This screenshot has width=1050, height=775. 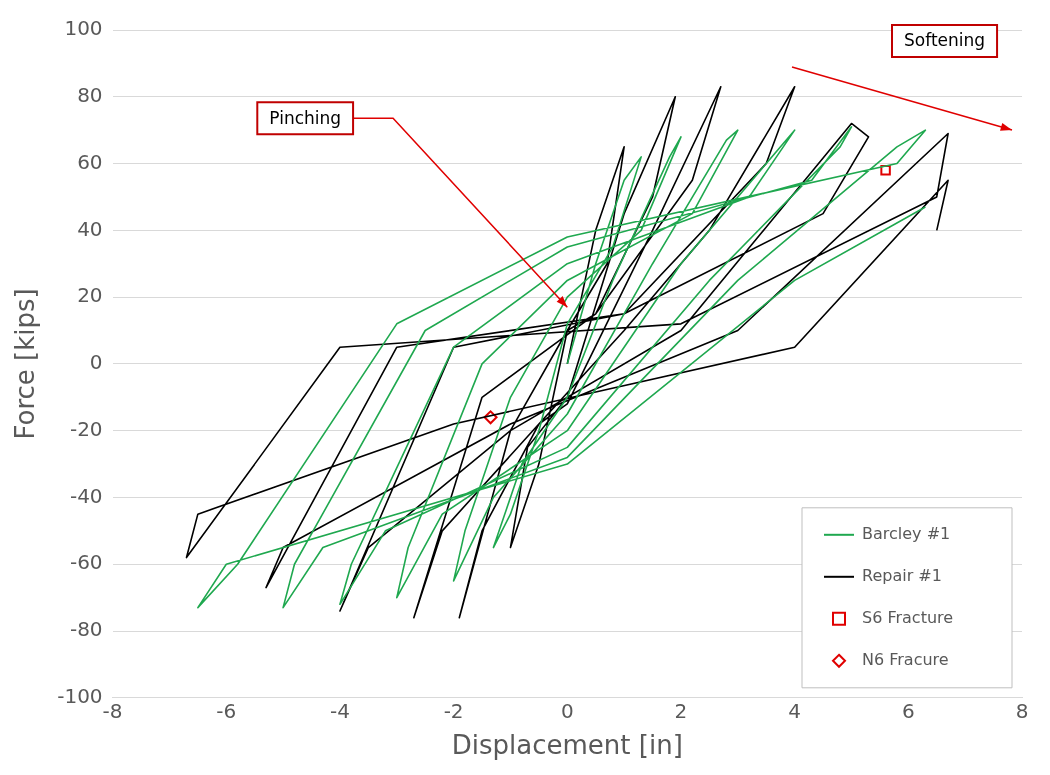 I want to click on y-tick-label: 80, so click(x=90, y=94).